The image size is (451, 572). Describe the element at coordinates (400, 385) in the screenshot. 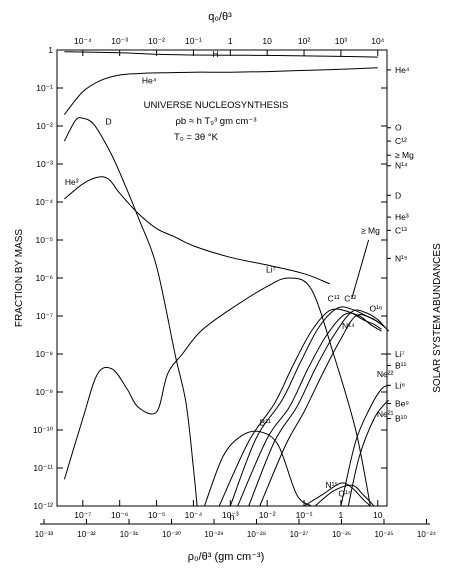

I see `right-abundance-label: Li⁶` at that location.